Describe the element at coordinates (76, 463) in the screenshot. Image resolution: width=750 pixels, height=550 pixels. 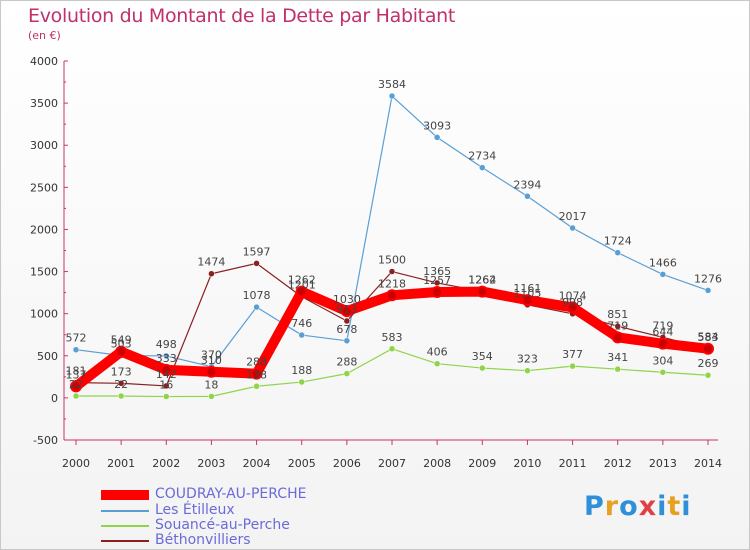
I see `x-tick-label: 2000` at that location.